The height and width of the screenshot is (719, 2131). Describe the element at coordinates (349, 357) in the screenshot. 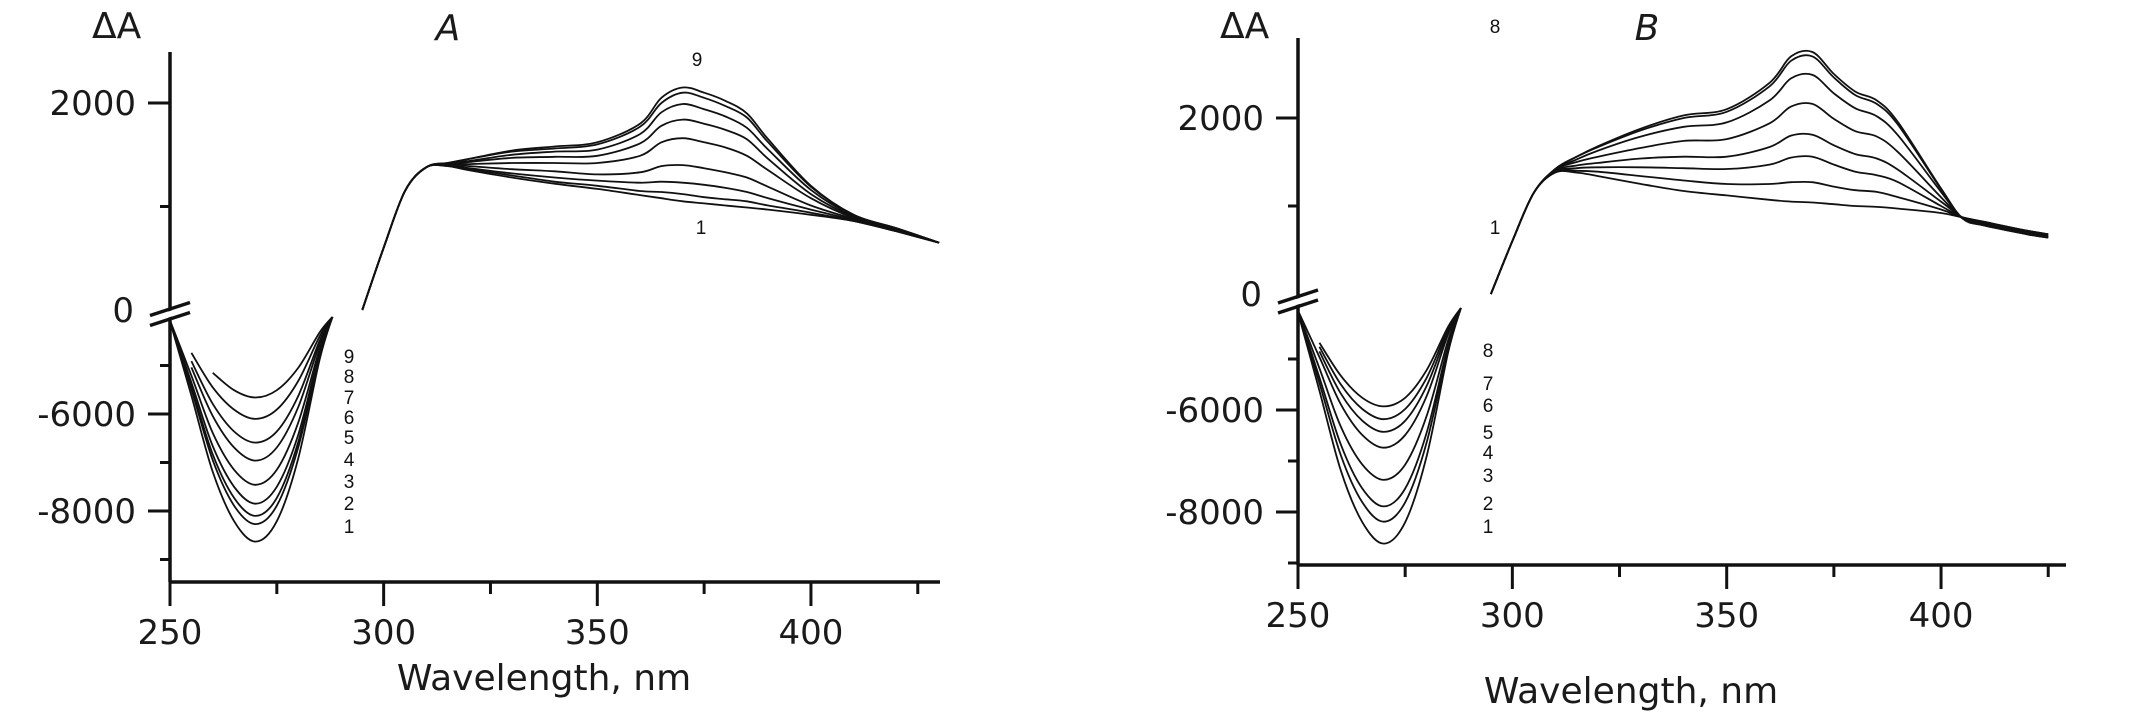

I see `curve-label-9: 9` at that location.